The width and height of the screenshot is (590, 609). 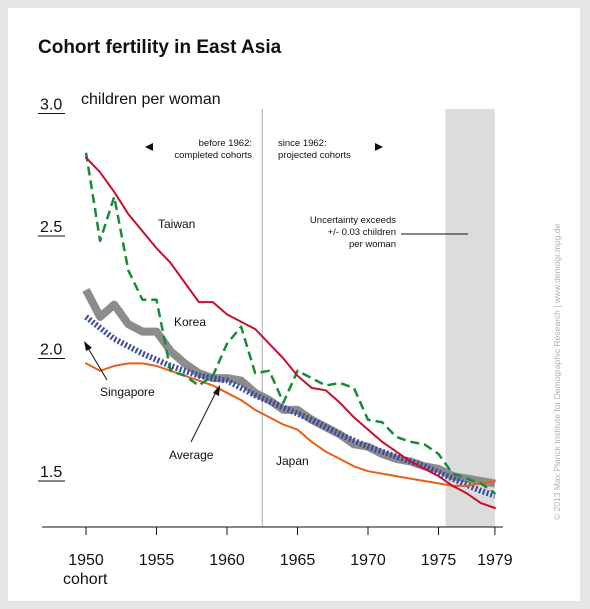 I want to click on arrow-left-icon, so click(x=149, y=147).